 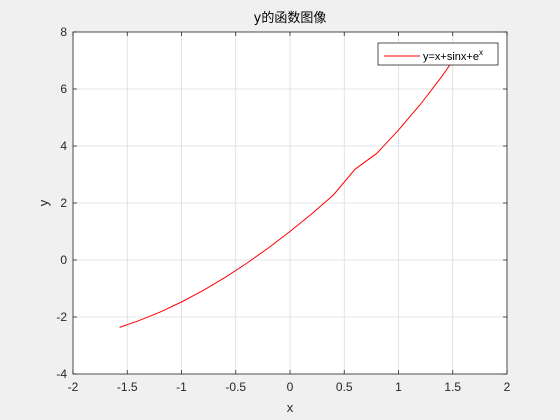 I want to click on y-tick-label: 4, so click(x=63, y=146).